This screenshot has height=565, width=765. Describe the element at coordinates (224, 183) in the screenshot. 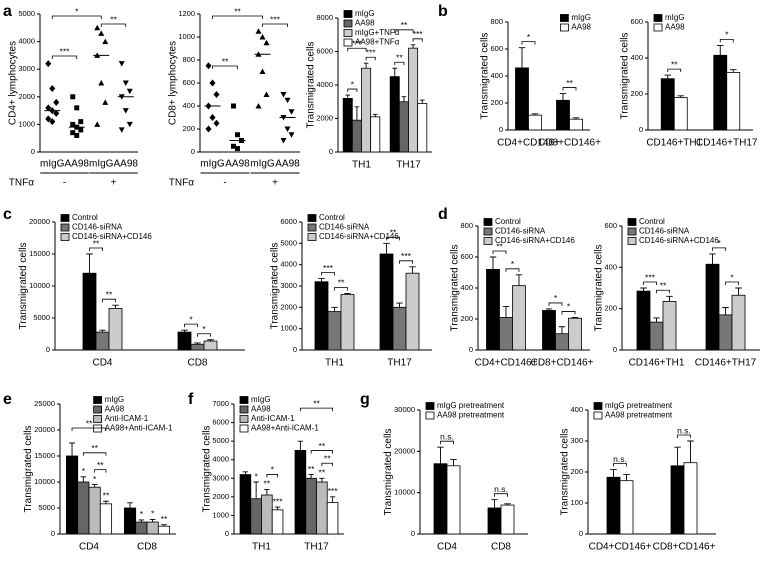

I see `treatment-label: -` at that location.